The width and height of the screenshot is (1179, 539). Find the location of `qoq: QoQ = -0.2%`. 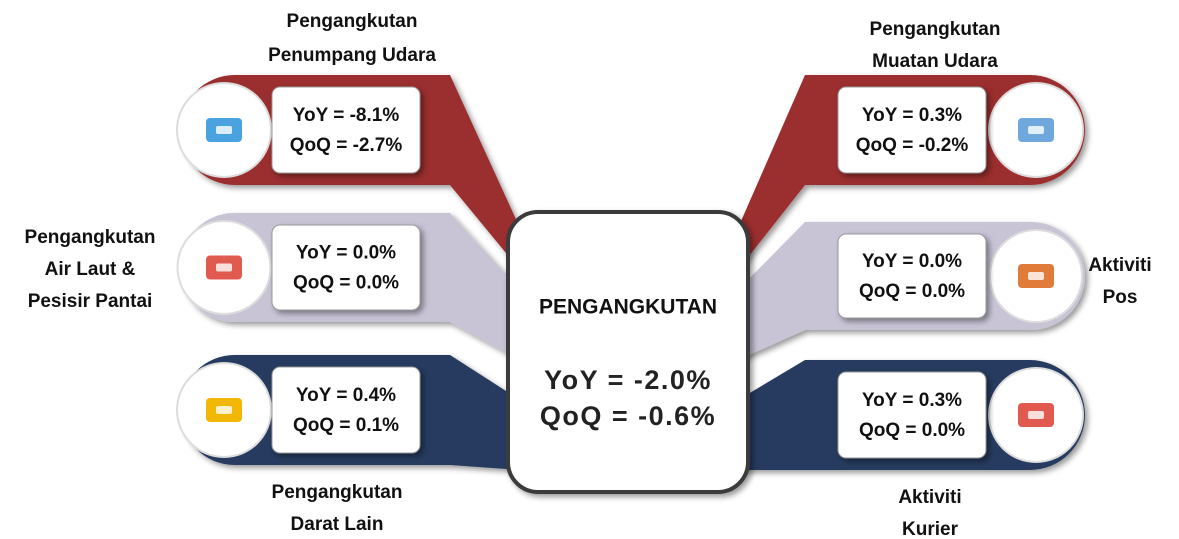

qoq: QoQ = -0.2% is located at coordinates (912, 145).